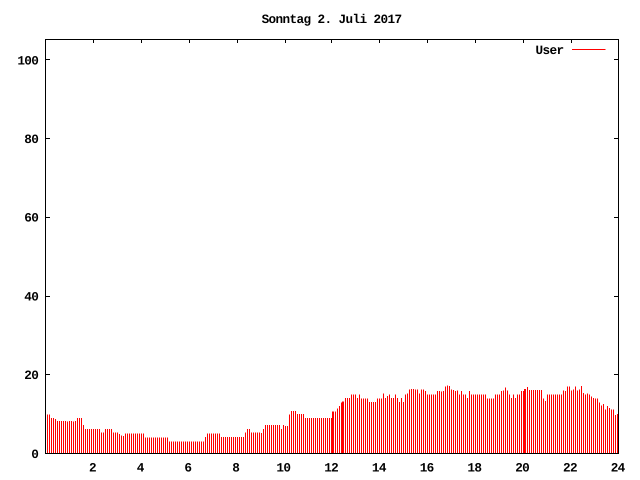  Describe the element at coordinates (92, 467) in the screenshot. I see `svg-text: 2` at that location.